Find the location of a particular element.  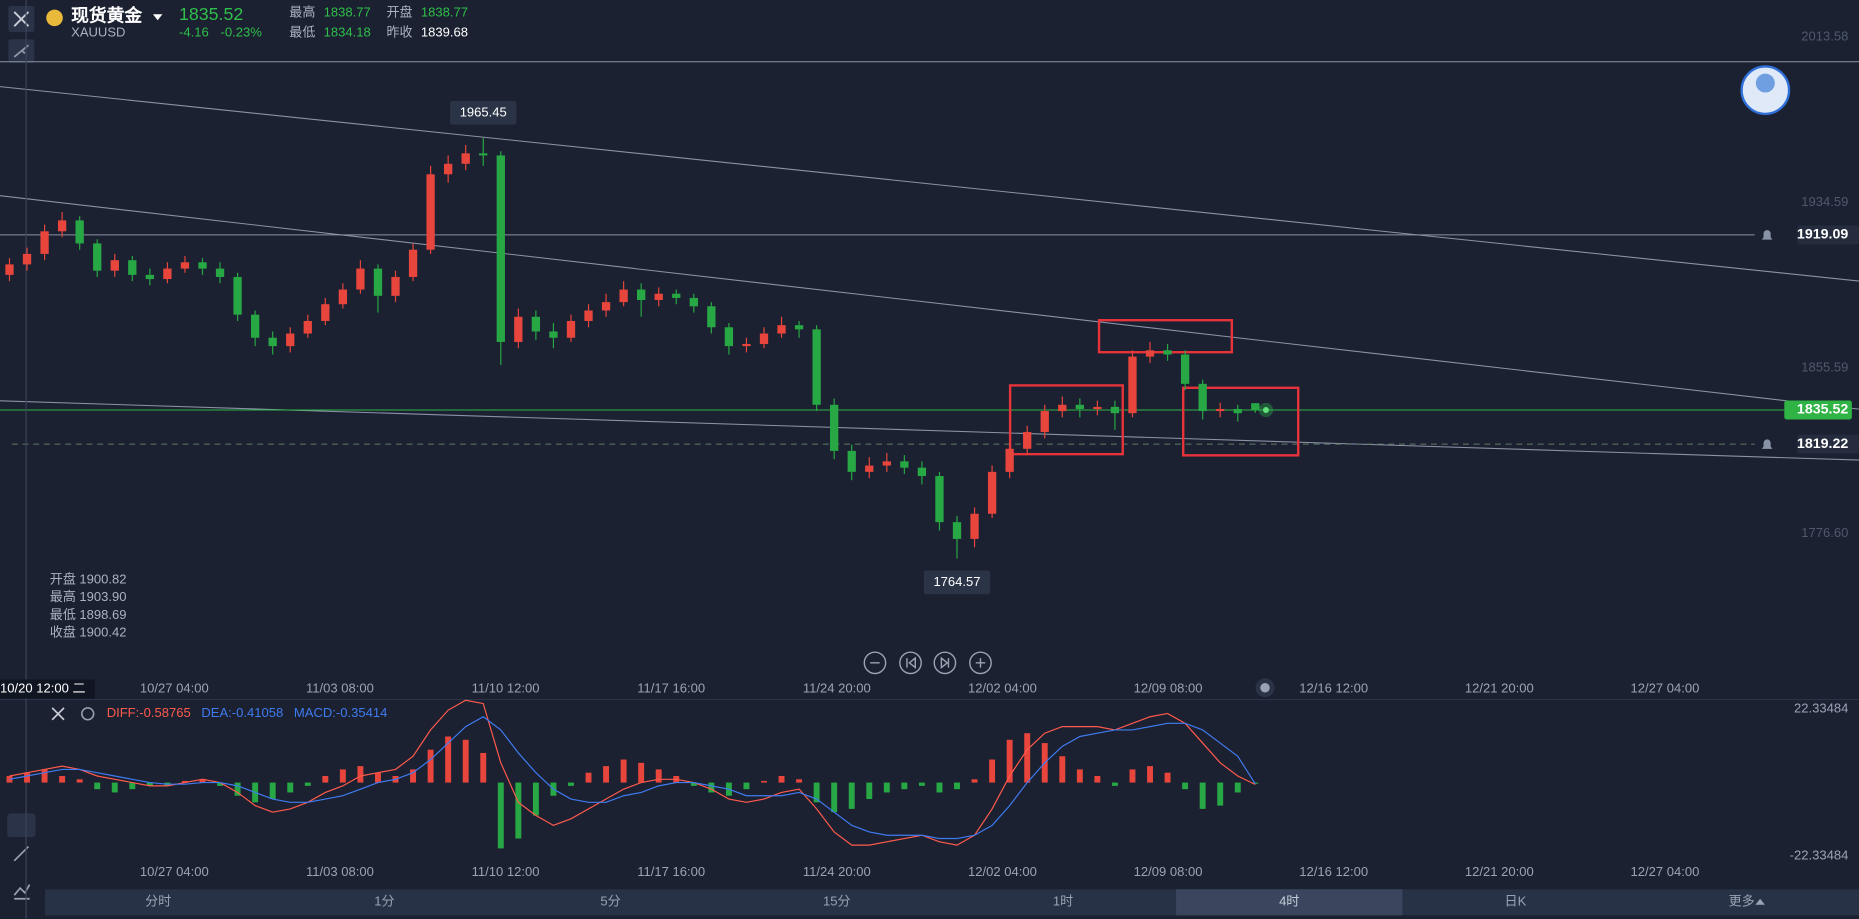

scroll-end-button is located at coordinates (945, 663).